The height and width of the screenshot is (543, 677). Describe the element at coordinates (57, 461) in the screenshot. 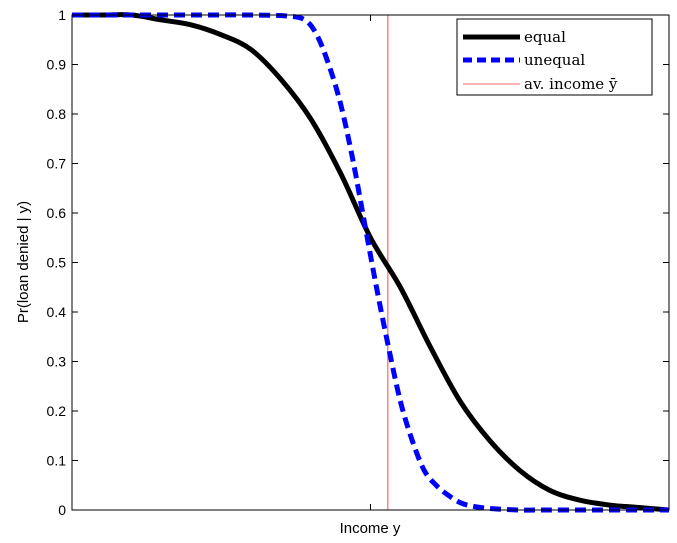

I see `y-tick-label: 0.1` at that location.